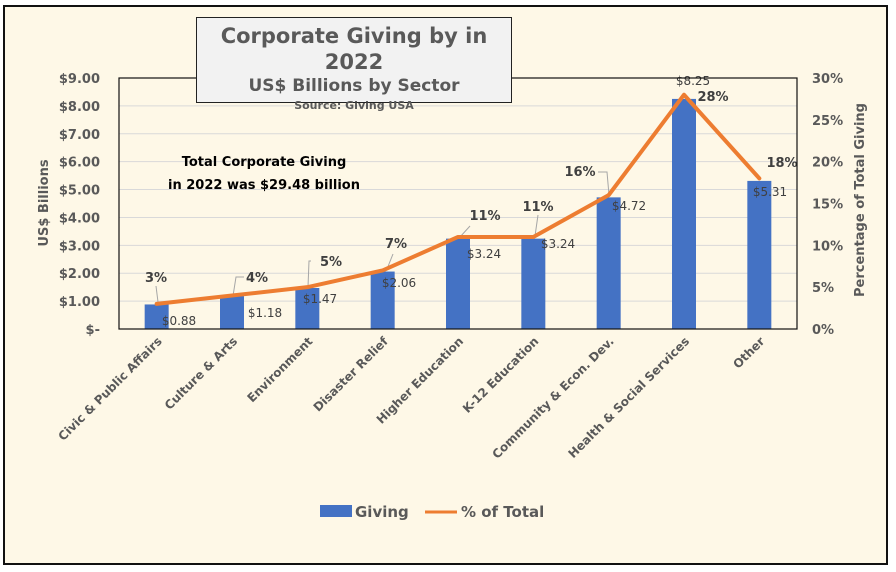 The image size is (896, 572). What do you see at coordinates (79, 302) in the screenshot?
I see `y-tick-label: $1.00` at bounding box center [79, 302].